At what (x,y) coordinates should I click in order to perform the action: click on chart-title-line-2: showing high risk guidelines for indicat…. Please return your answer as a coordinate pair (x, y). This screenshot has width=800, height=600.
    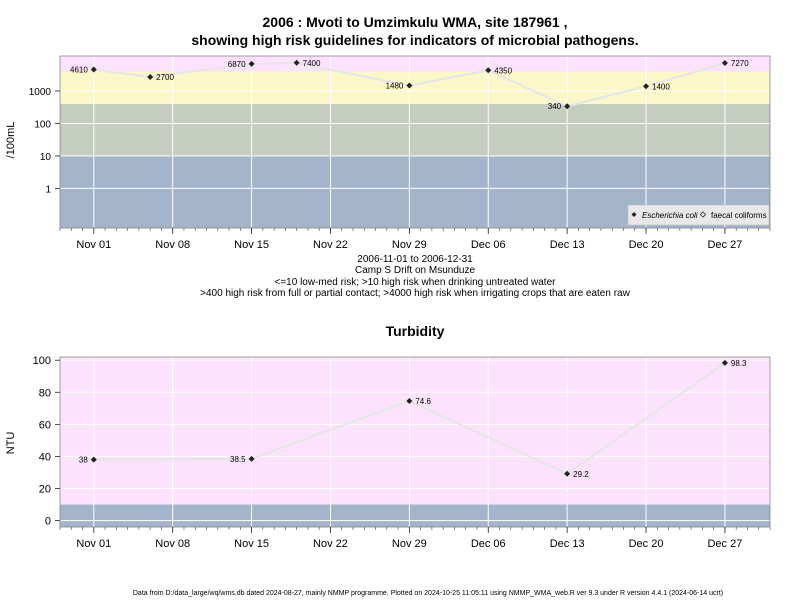
    Looking at the image, I should click on (414, 40).